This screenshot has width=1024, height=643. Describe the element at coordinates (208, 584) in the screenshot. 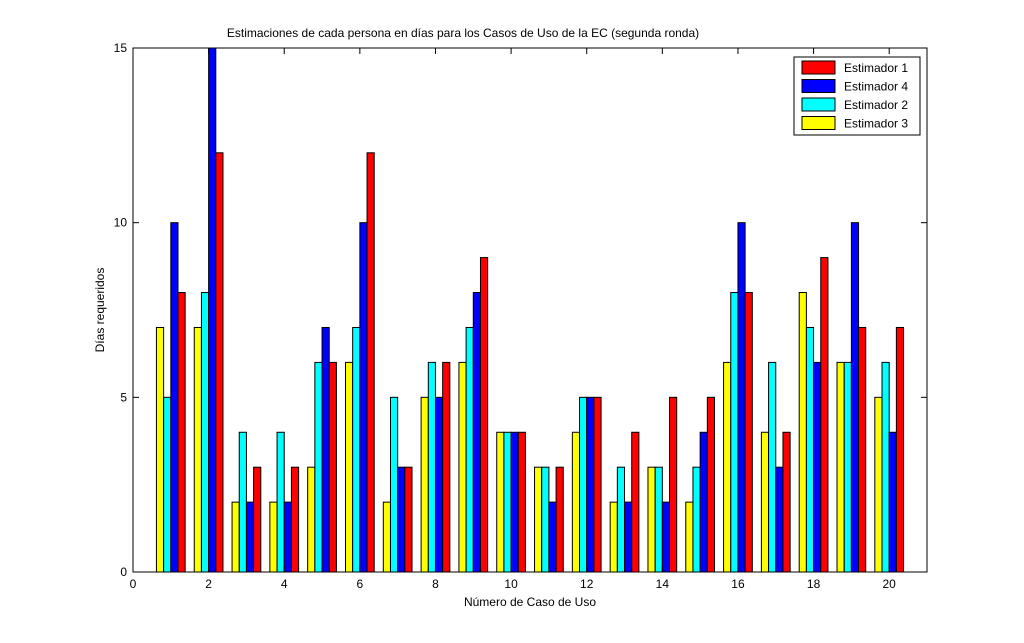

I see `x-tick-label: 2` at that location.